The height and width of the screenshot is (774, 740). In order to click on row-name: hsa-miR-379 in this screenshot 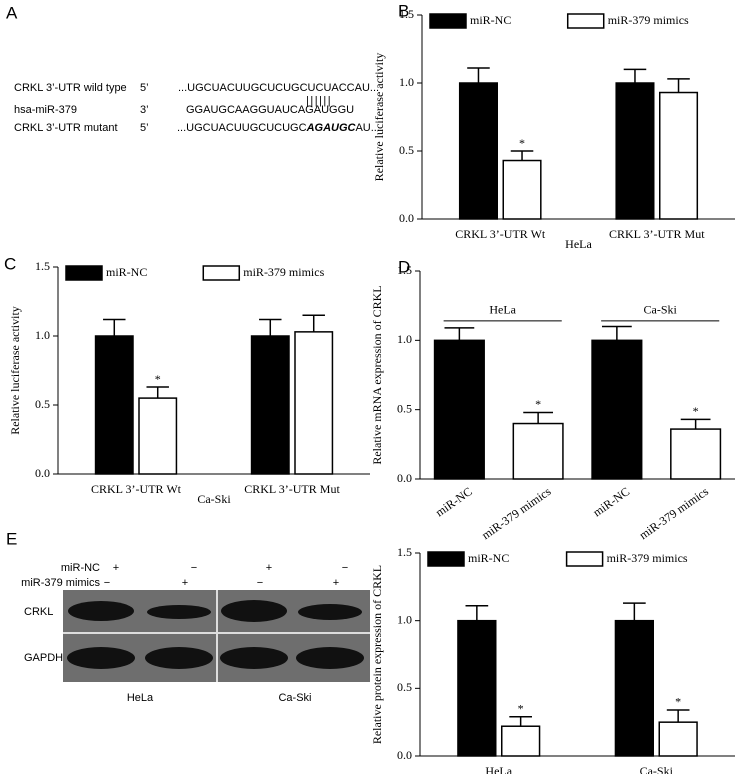, I will do `click(45, 110)`.